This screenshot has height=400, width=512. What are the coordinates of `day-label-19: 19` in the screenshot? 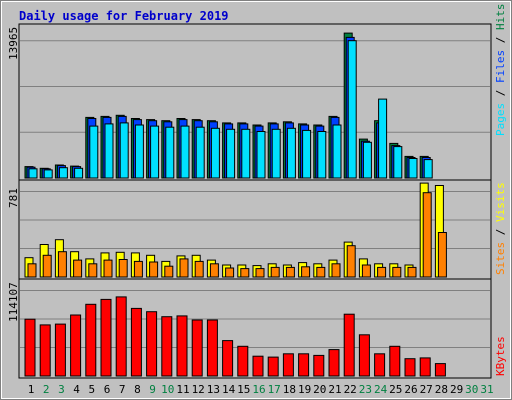 It's located at (304, 389).